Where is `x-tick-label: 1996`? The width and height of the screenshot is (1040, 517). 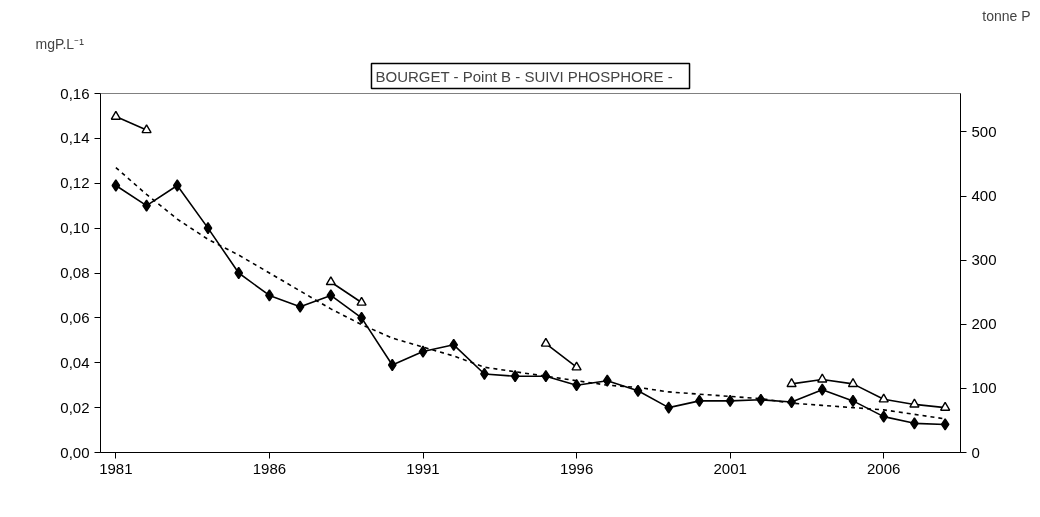 x-tick-label: 1996 is located at coordinates (576, 468).